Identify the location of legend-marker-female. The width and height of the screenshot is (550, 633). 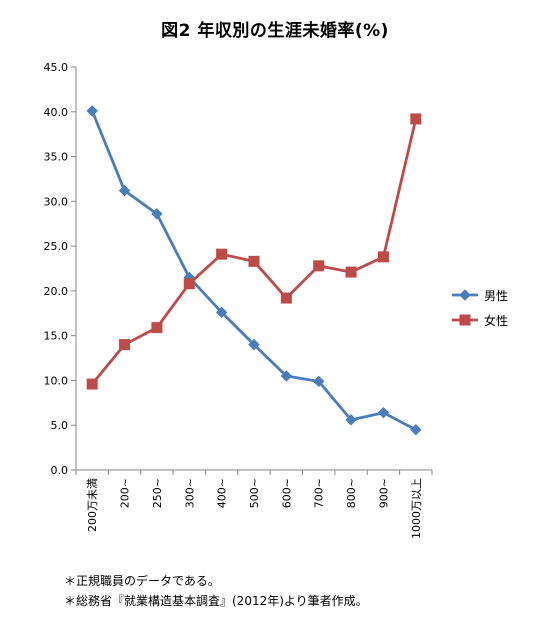
(465, 320).